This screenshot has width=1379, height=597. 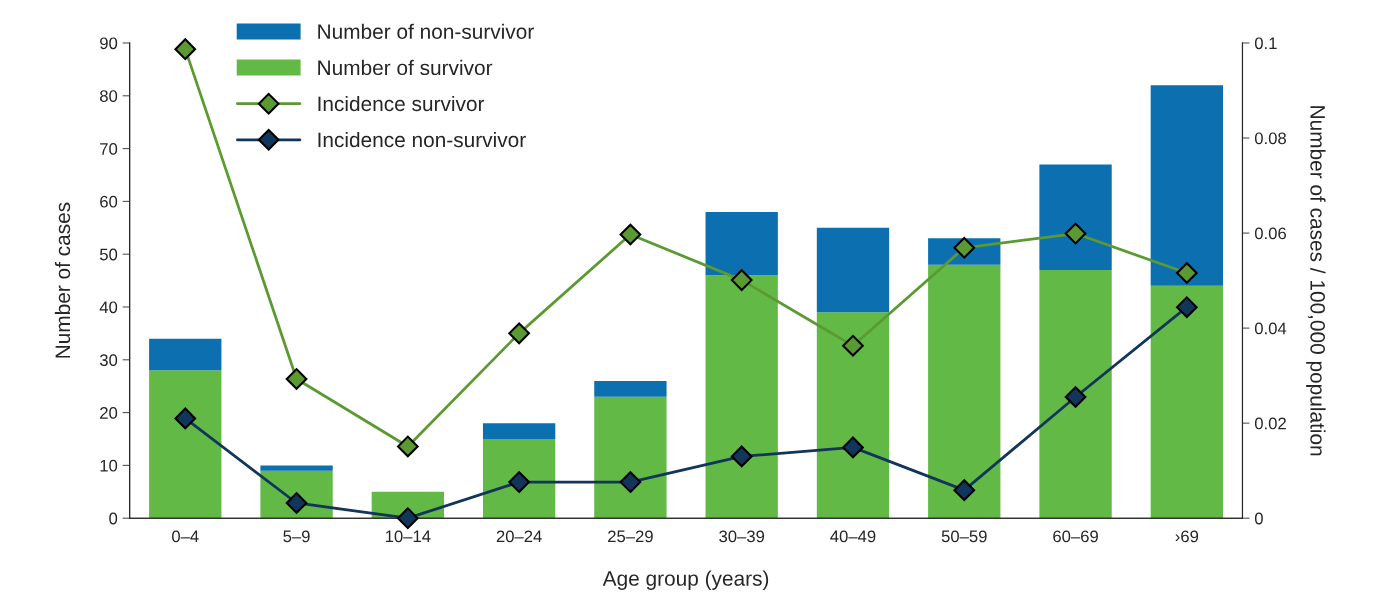 I want to click on x-tick-label: 25–29, so click(x=630, y=536).